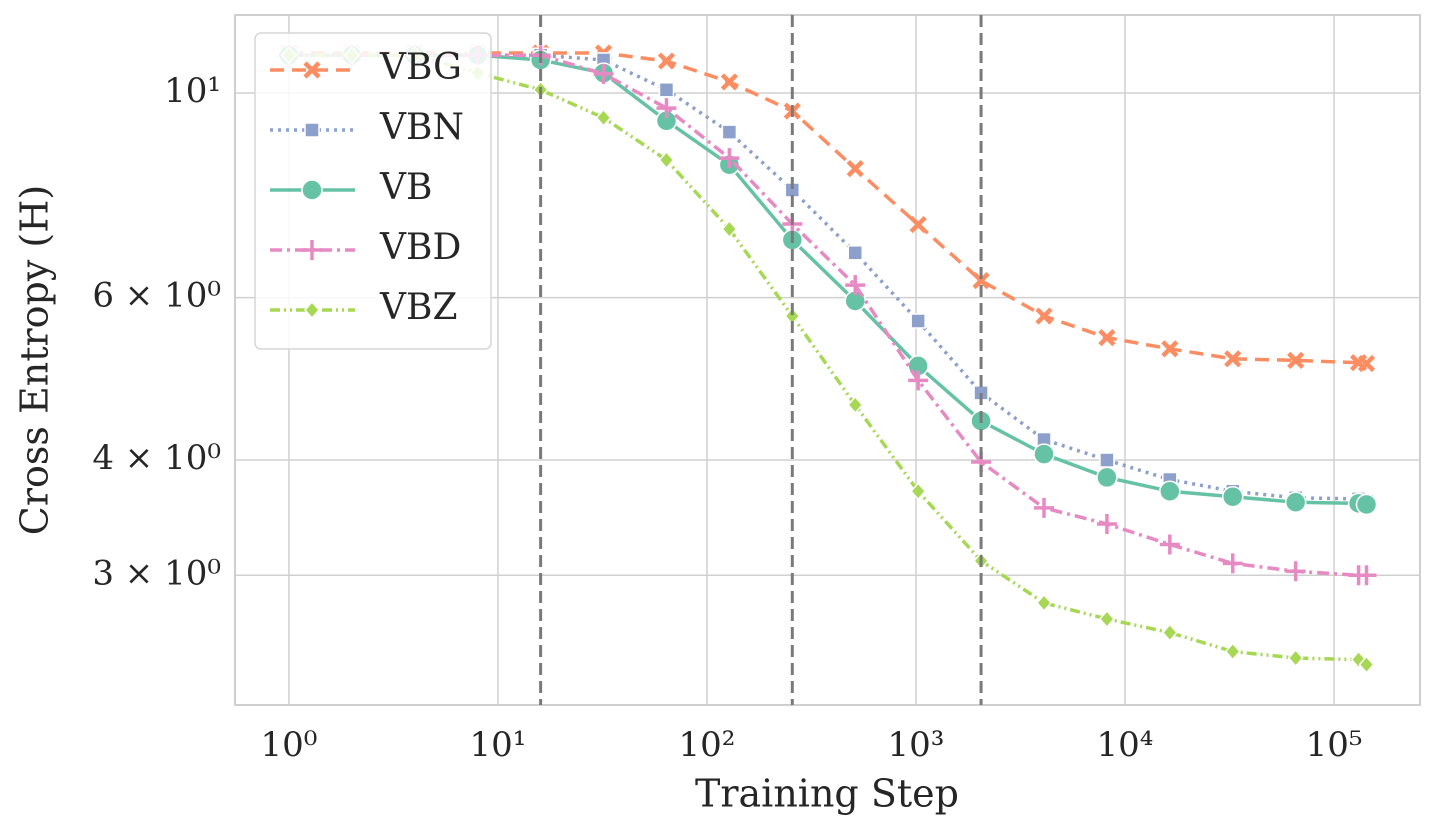  Describe the element at coordinates (421, 127) in the screenshot. I see `legend-label: VBN` at that location.